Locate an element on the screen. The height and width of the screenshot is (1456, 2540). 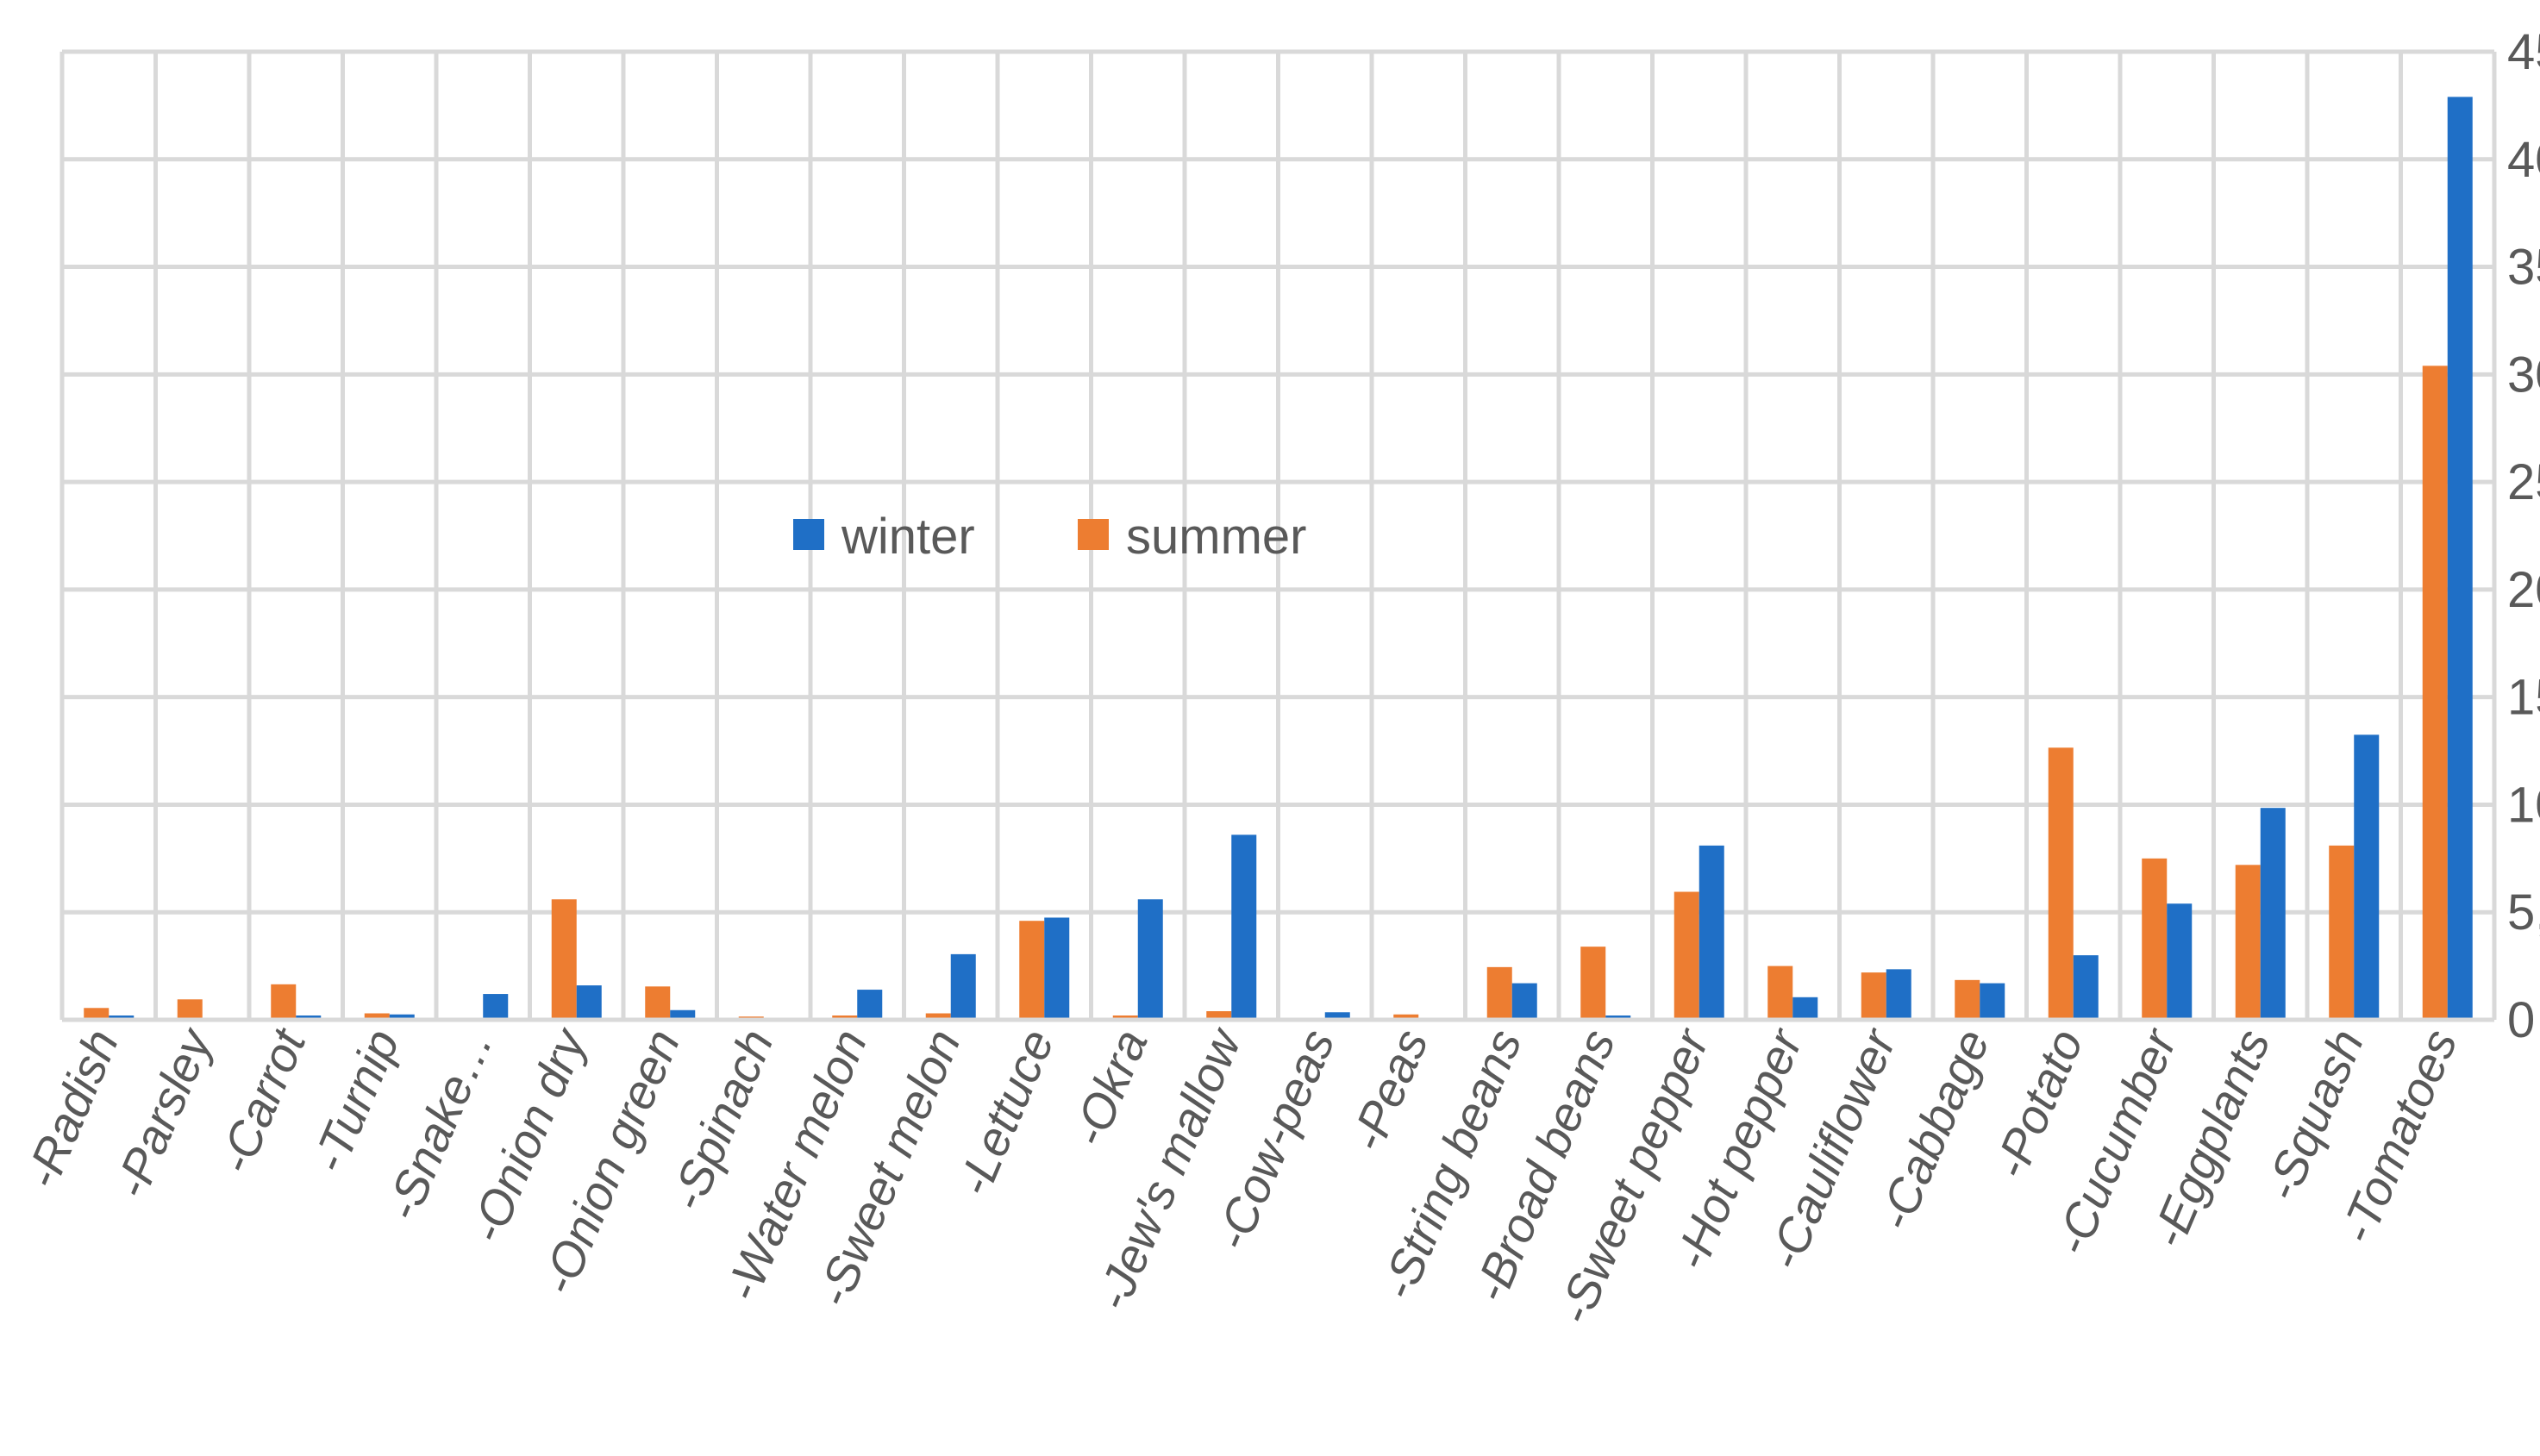
y-tick-label: 20,000 is located at coordinates (2523, 590).